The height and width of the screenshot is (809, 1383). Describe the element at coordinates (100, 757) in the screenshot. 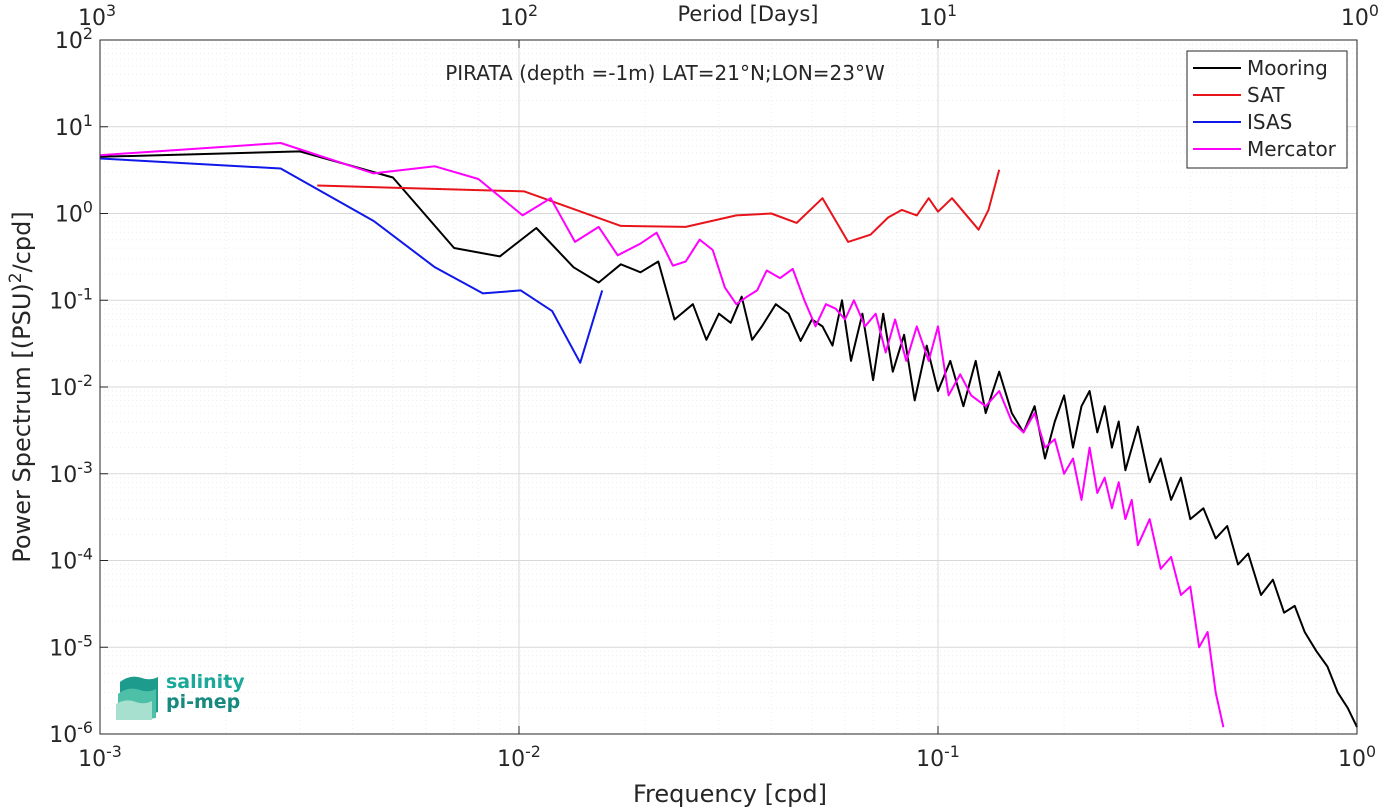

I see `x-tick-label: 10⁻³` at that location.